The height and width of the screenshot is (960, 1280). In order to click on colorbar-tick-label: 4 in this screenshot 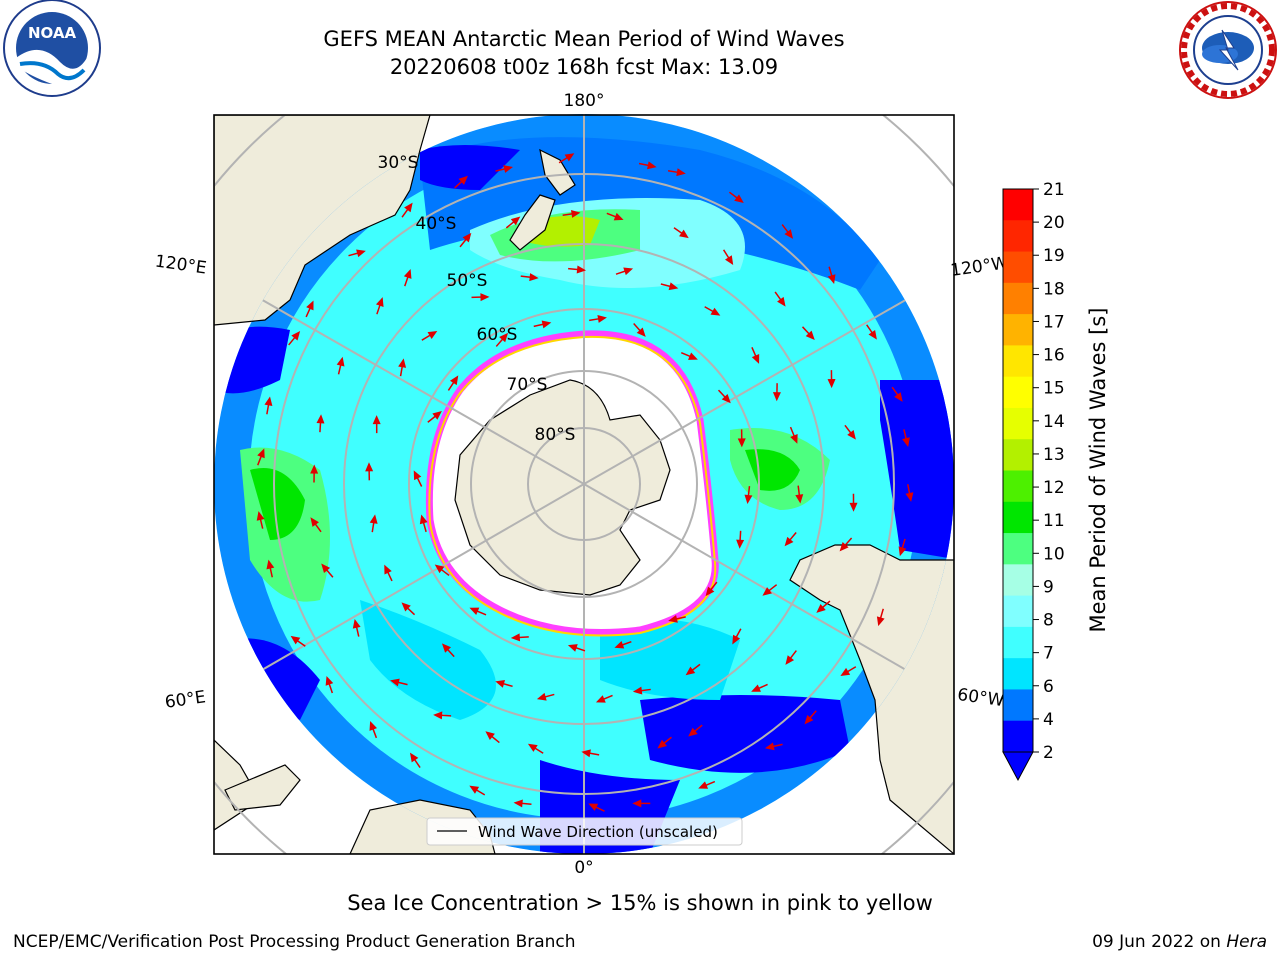, I will do `click(1048, 720)`.